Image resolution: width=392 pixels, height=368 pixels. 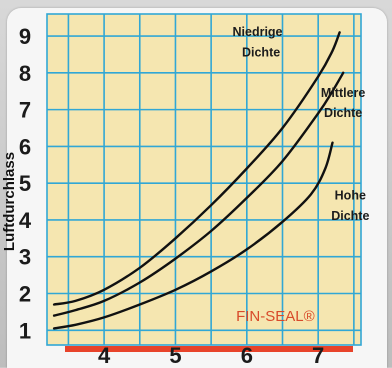 I want to click on y-tick-label: 2, so click(x=25, y=294).